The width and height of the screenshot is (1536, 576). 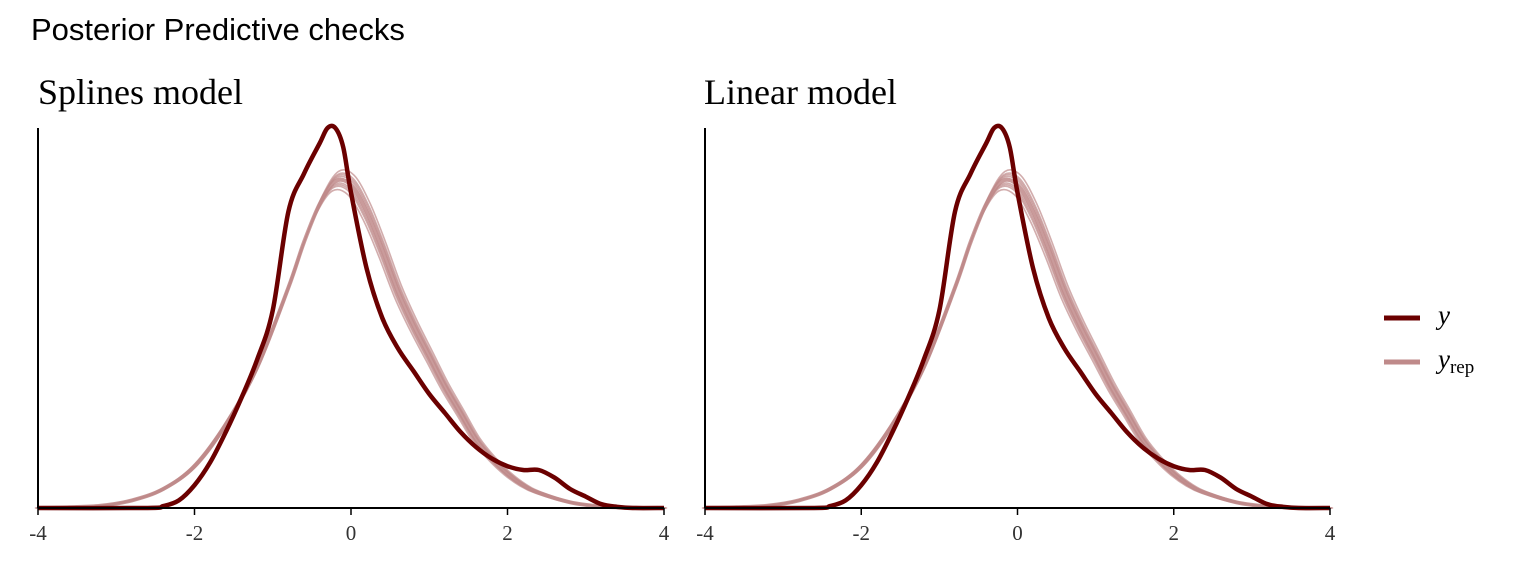 What do you see at coordinates (218, 29) in the screenshot?
I see `figure-title: Posterior Predictive checks` at bounding box center [218, 29].